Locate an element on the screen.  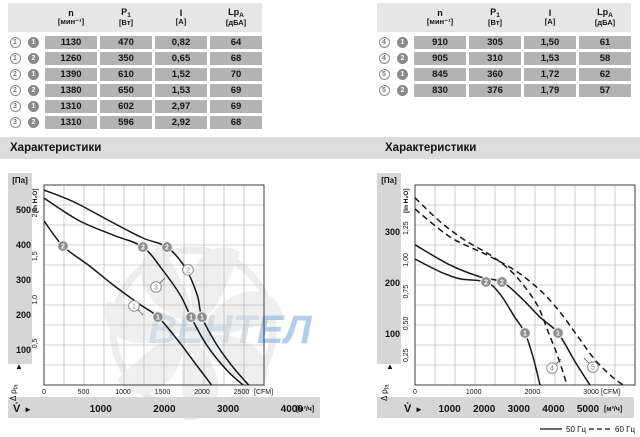
column-name-sub: A is located at coordinates (610, 15).